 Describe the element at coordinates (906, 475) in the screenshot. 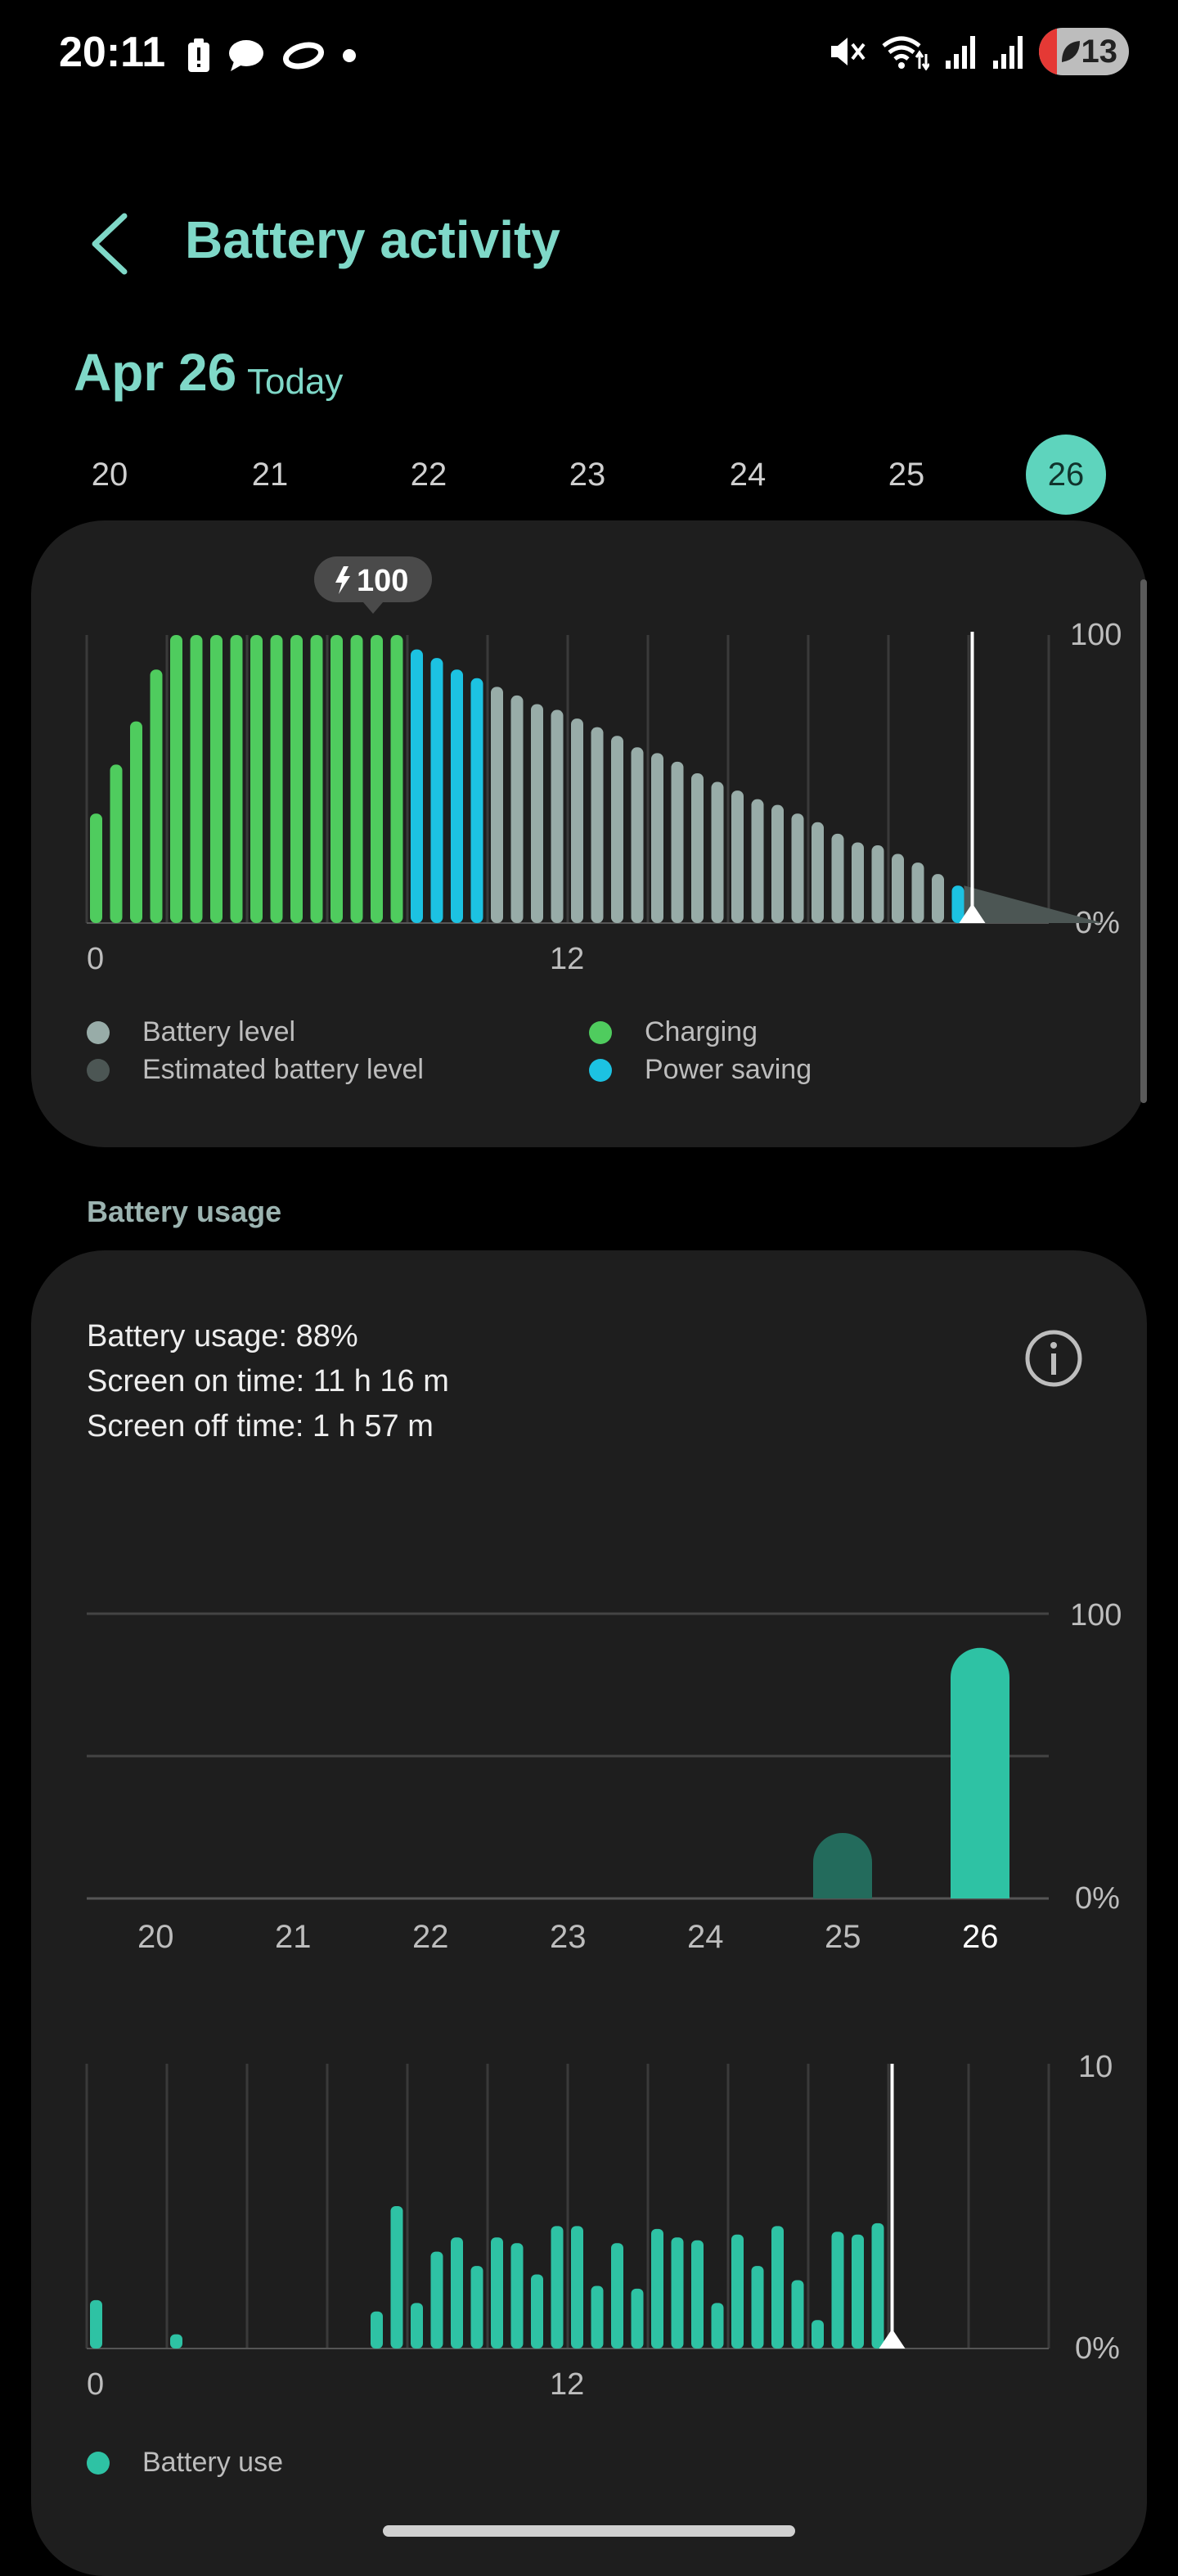

I see `day-25: 25` at that location.